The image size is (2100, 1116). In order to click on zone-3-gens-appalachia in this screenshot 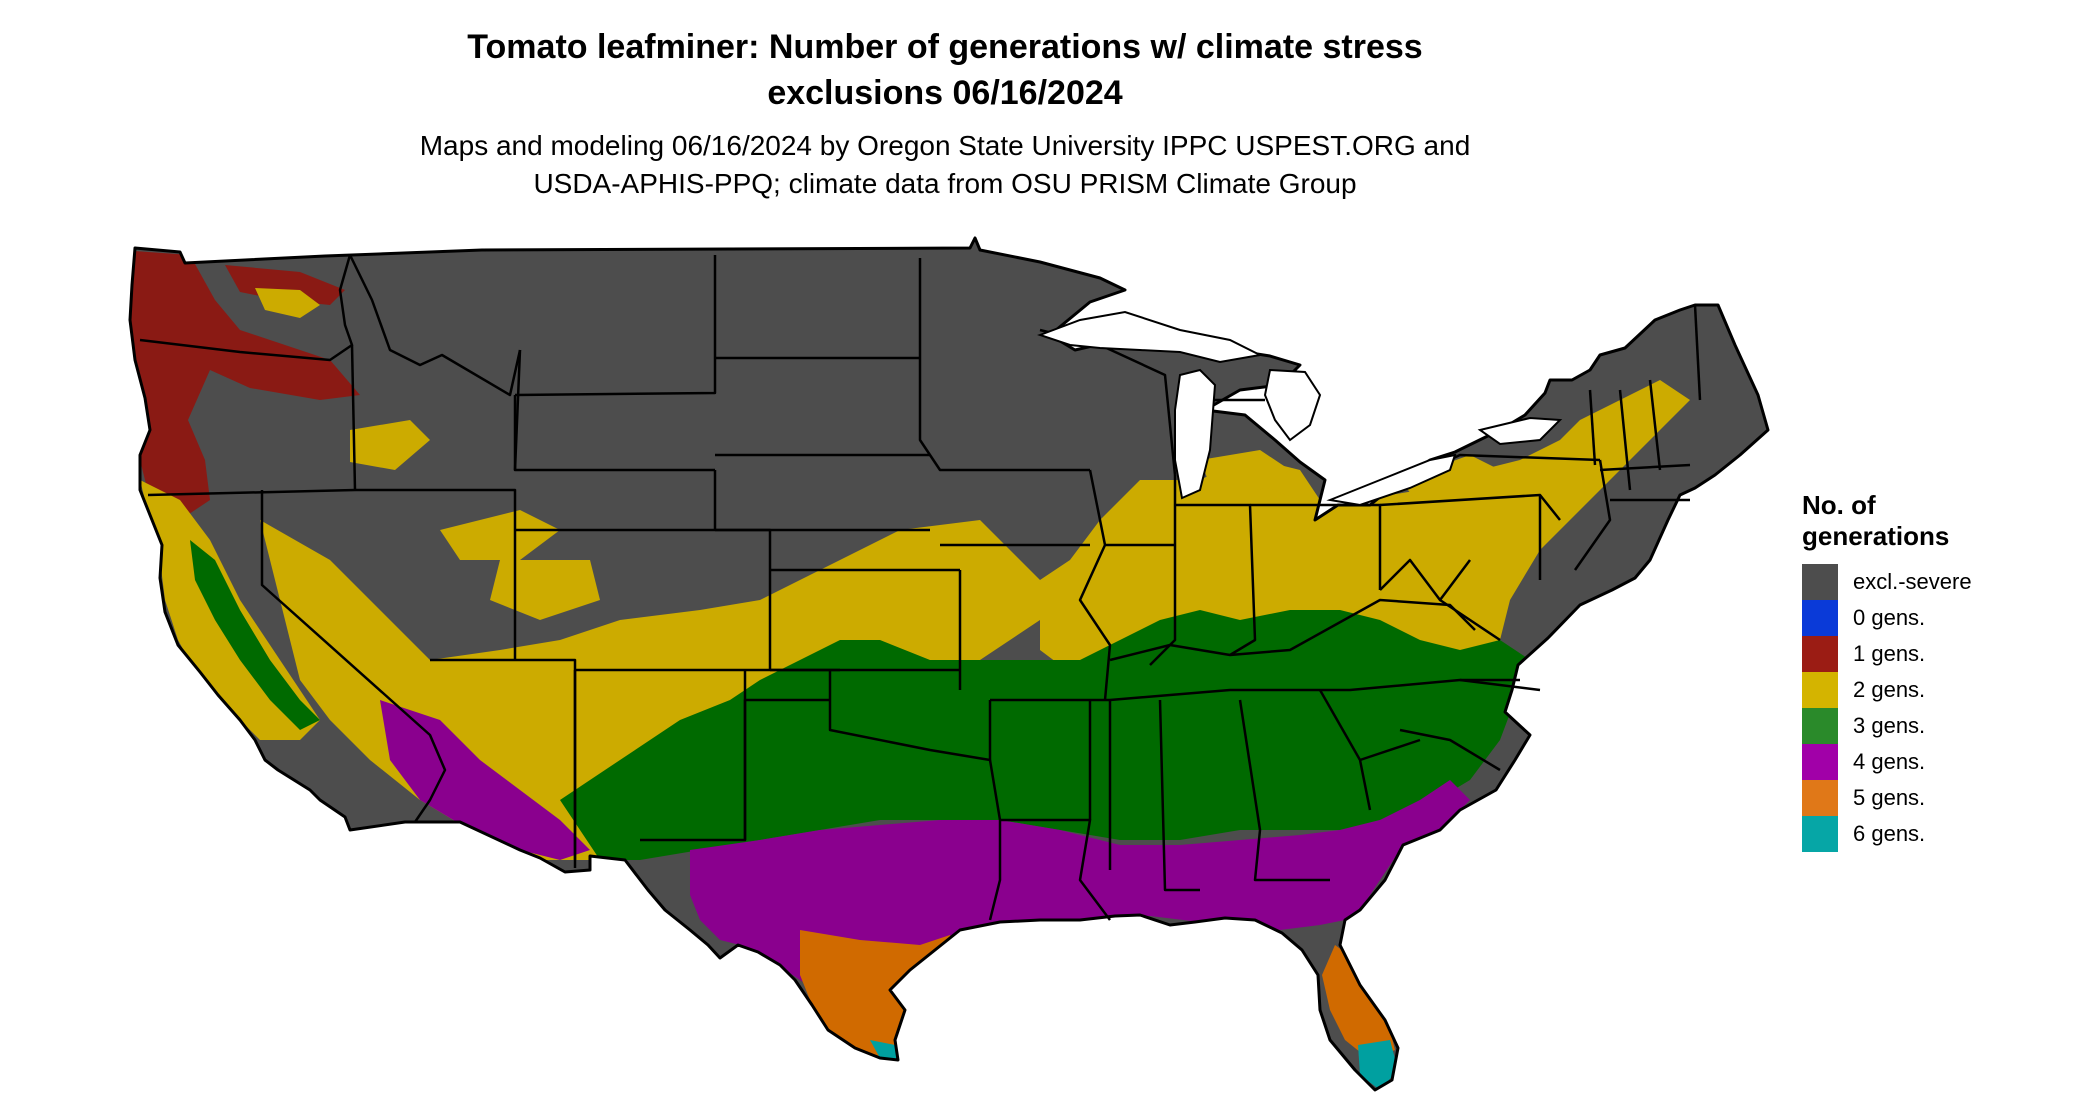, I will do `click(1325, 730)`.